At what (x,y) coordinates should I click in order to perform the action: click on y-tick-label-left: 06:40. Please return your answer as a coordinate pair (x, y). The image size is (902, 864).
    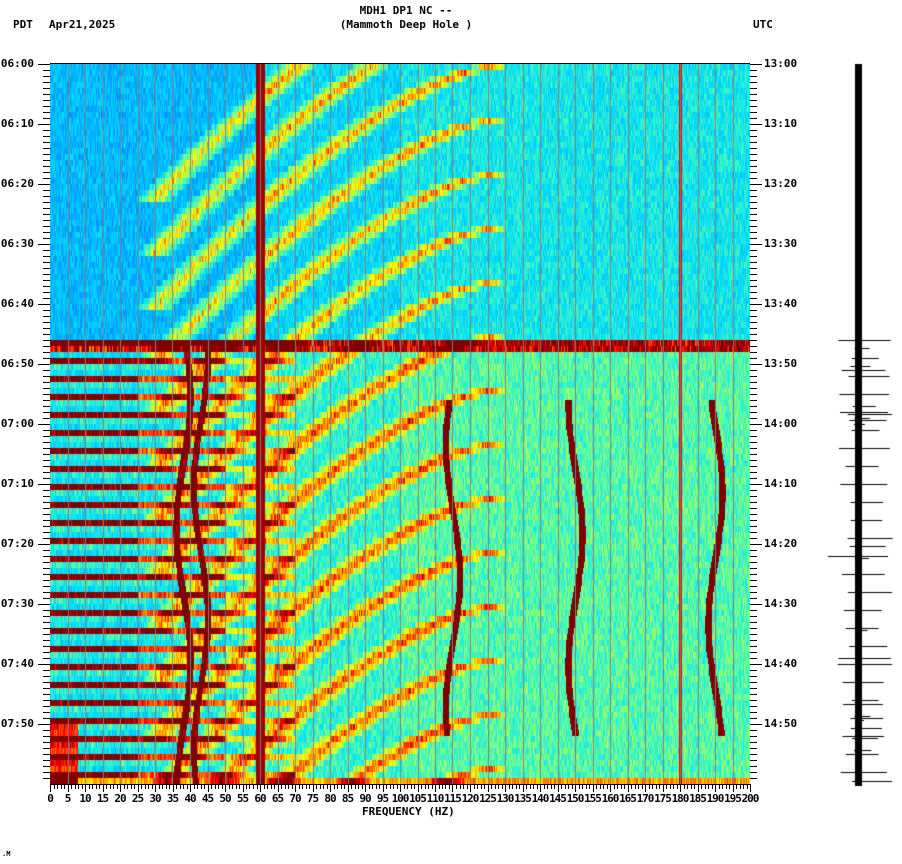
    Looking at the image, I should click on (17, 303).